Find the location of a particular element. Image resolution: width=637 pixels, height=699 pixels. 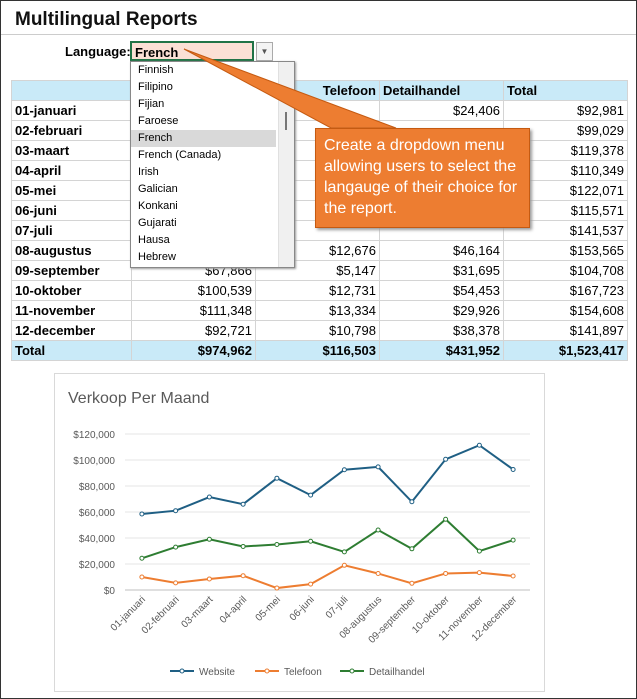

dropdown-option: Irish is located at coordinates (203, 172).